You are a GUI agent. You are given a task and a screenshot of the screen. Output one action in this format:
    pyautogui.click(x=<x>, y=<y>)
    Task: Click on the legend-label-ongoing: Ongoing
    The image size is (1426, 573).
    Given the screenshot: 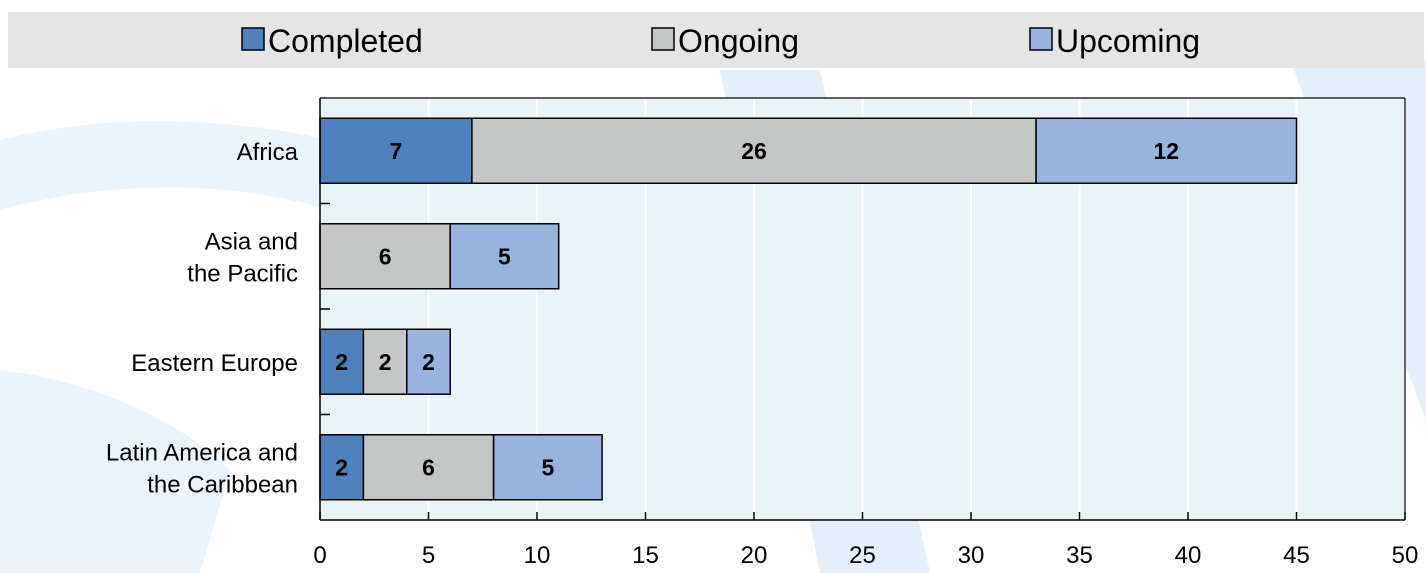 What is the action you would take?
    pyautogui.click(x=738, y=41)
    